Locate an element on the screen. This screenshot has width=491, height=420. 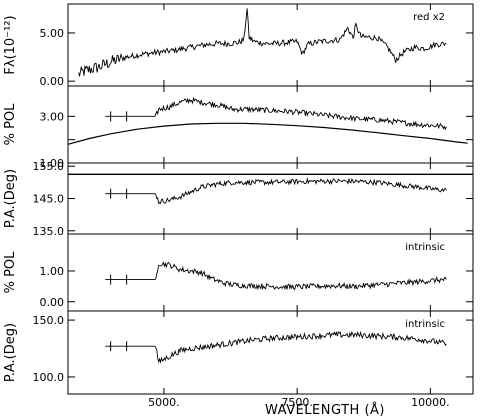
y-tick-label: 100.0 is located at coordinates (49, 377).